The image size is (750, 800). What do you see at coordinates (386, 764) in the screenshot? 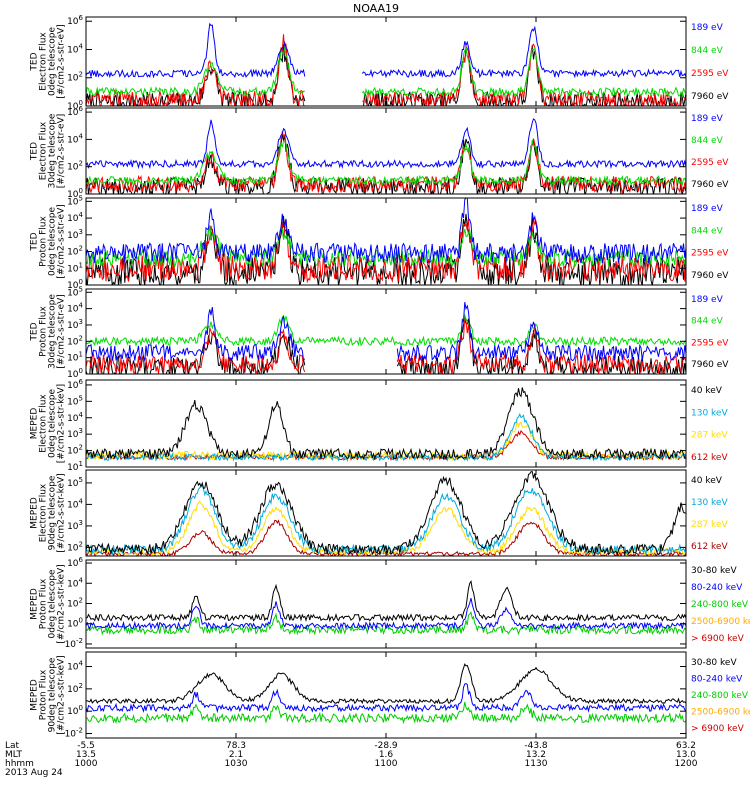
I see `x-tick-hhmm: 1100` at bounding box center [386, 764].